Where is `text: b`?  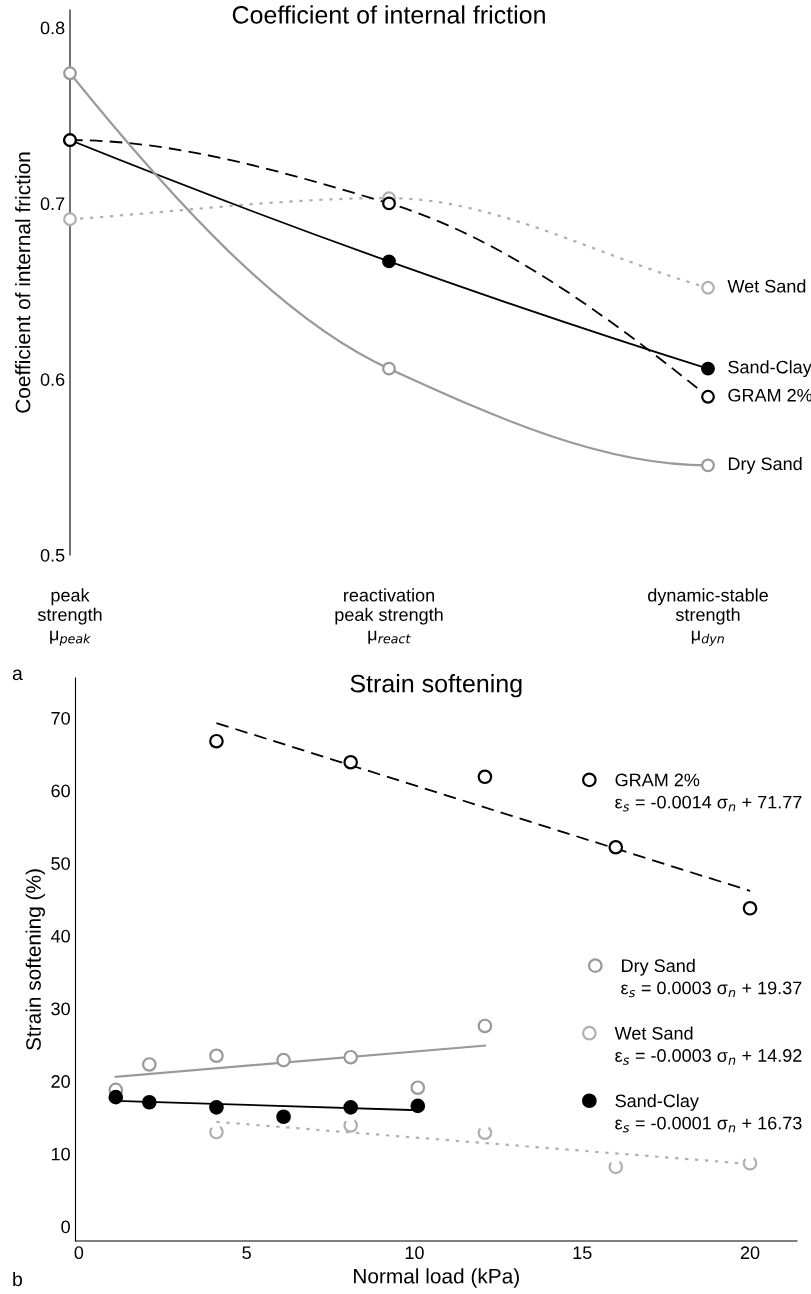
text: b is located at coordinates (17, 1279).